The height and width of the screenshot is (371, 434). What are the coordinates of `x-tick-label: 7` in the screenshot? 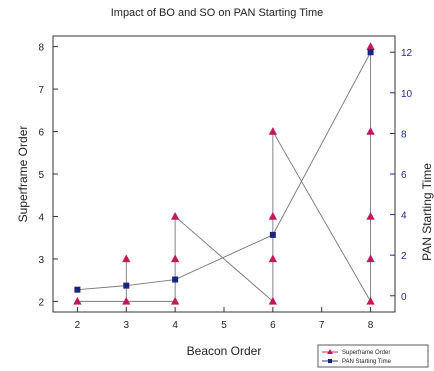 It's located at (322, 325).